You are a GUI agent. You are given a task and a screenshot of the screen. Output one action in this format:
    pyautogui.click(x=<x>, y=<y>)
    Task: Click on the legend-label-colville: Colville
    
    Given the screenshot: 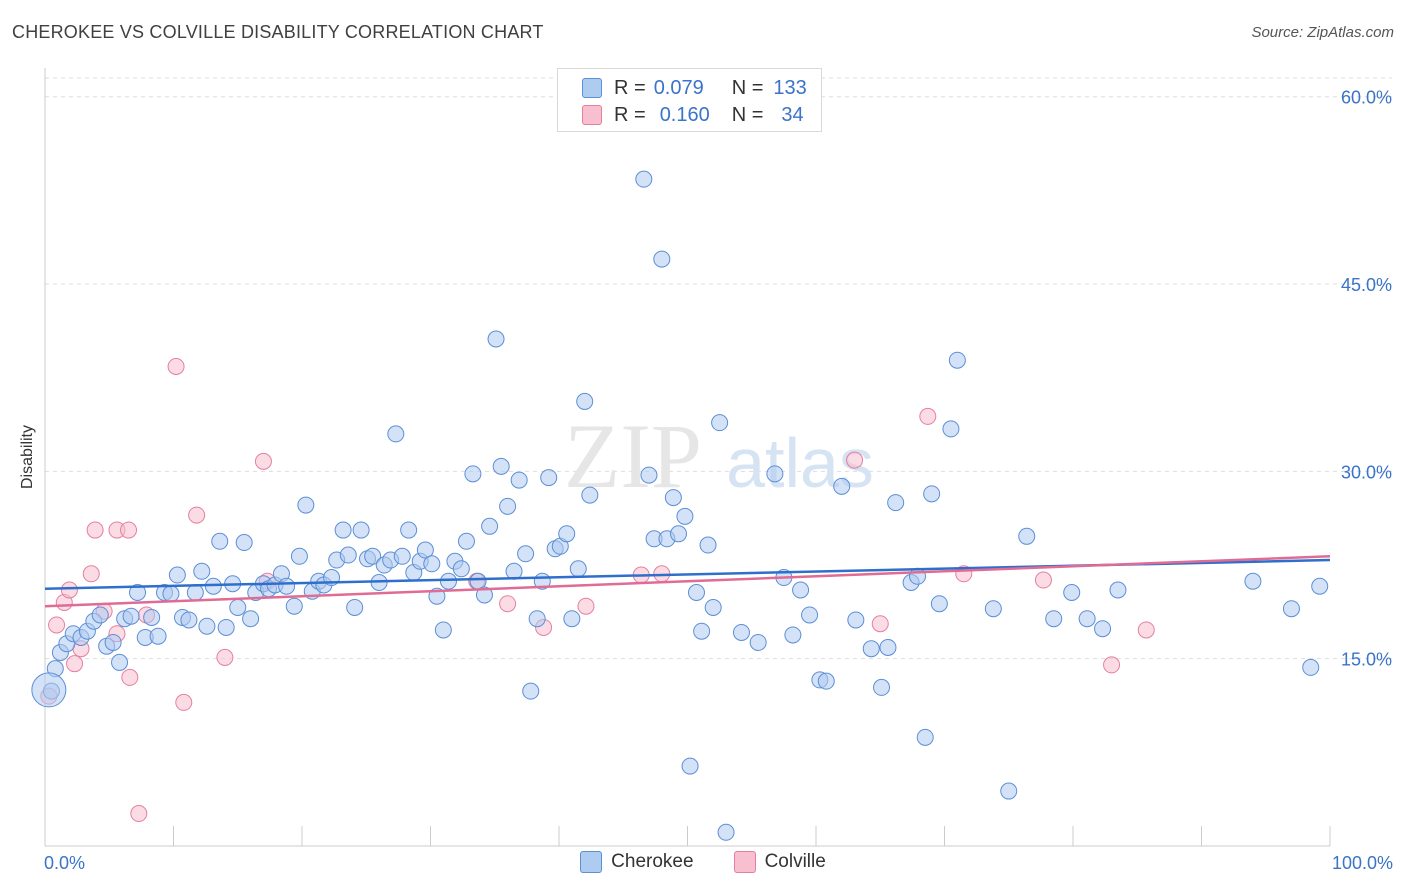 What is the action you would take?
    pyautogui.click(x=795, y=861)
    